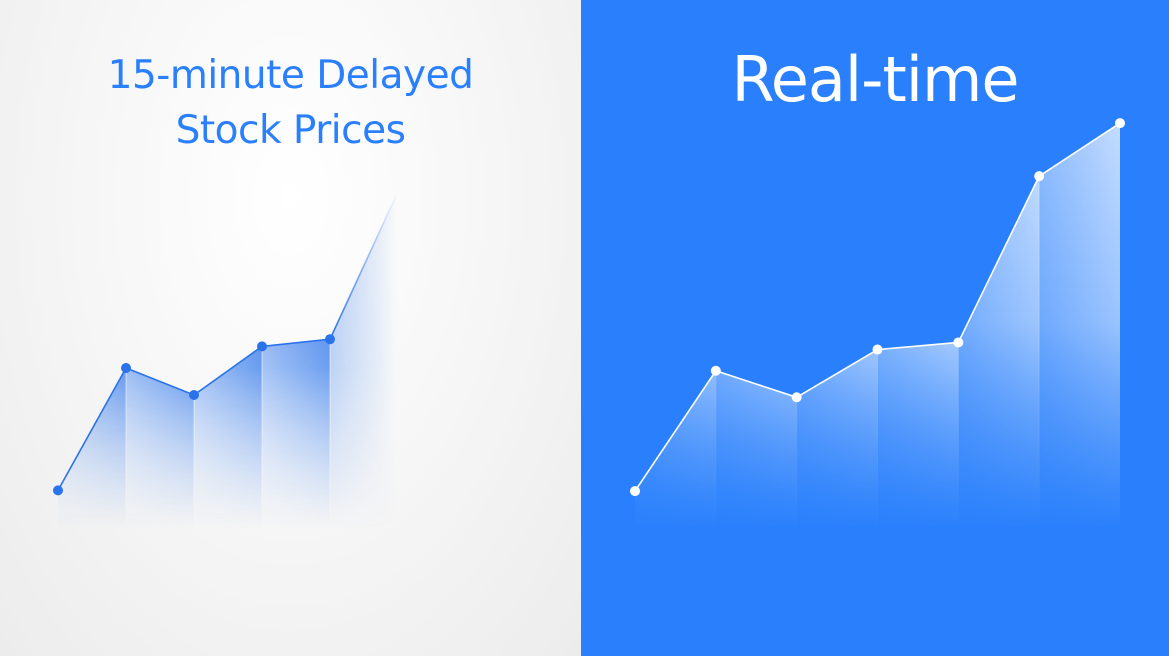 The height and width of the screenshot is (656, 1169). Describe the element at coordinates (290, 103) in the screenshot. I see `delayed-prices-title: 15-minute Delayed Stock Prices` at that location.